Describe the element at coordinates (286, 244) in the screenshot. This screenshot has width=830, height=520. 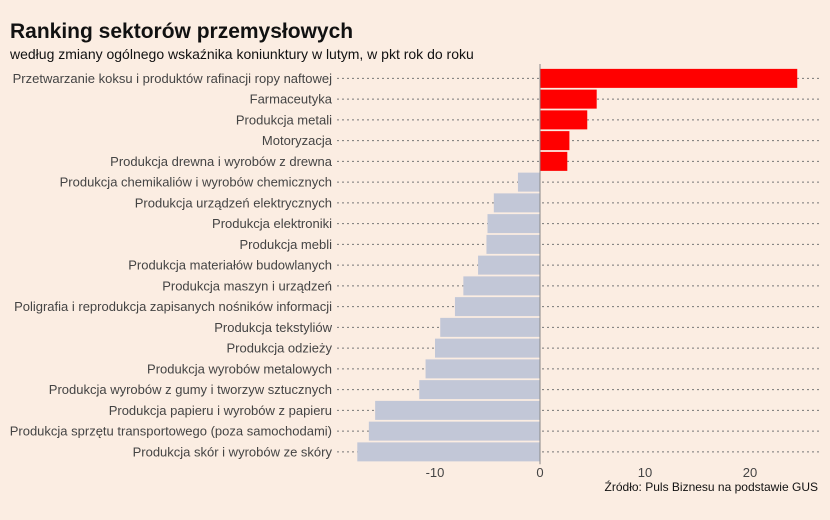
I see `category-label: Produkcja mebli` at that location.